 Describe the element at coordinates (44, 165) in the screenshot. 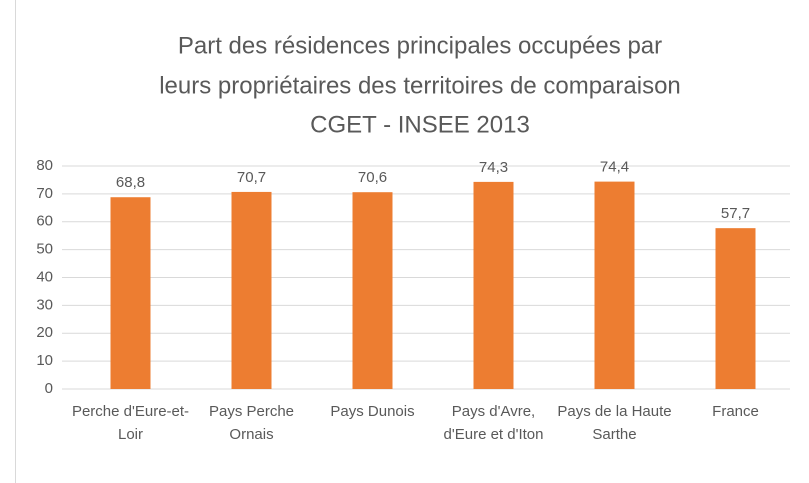

I see `y-tick-label: 80` at that location.